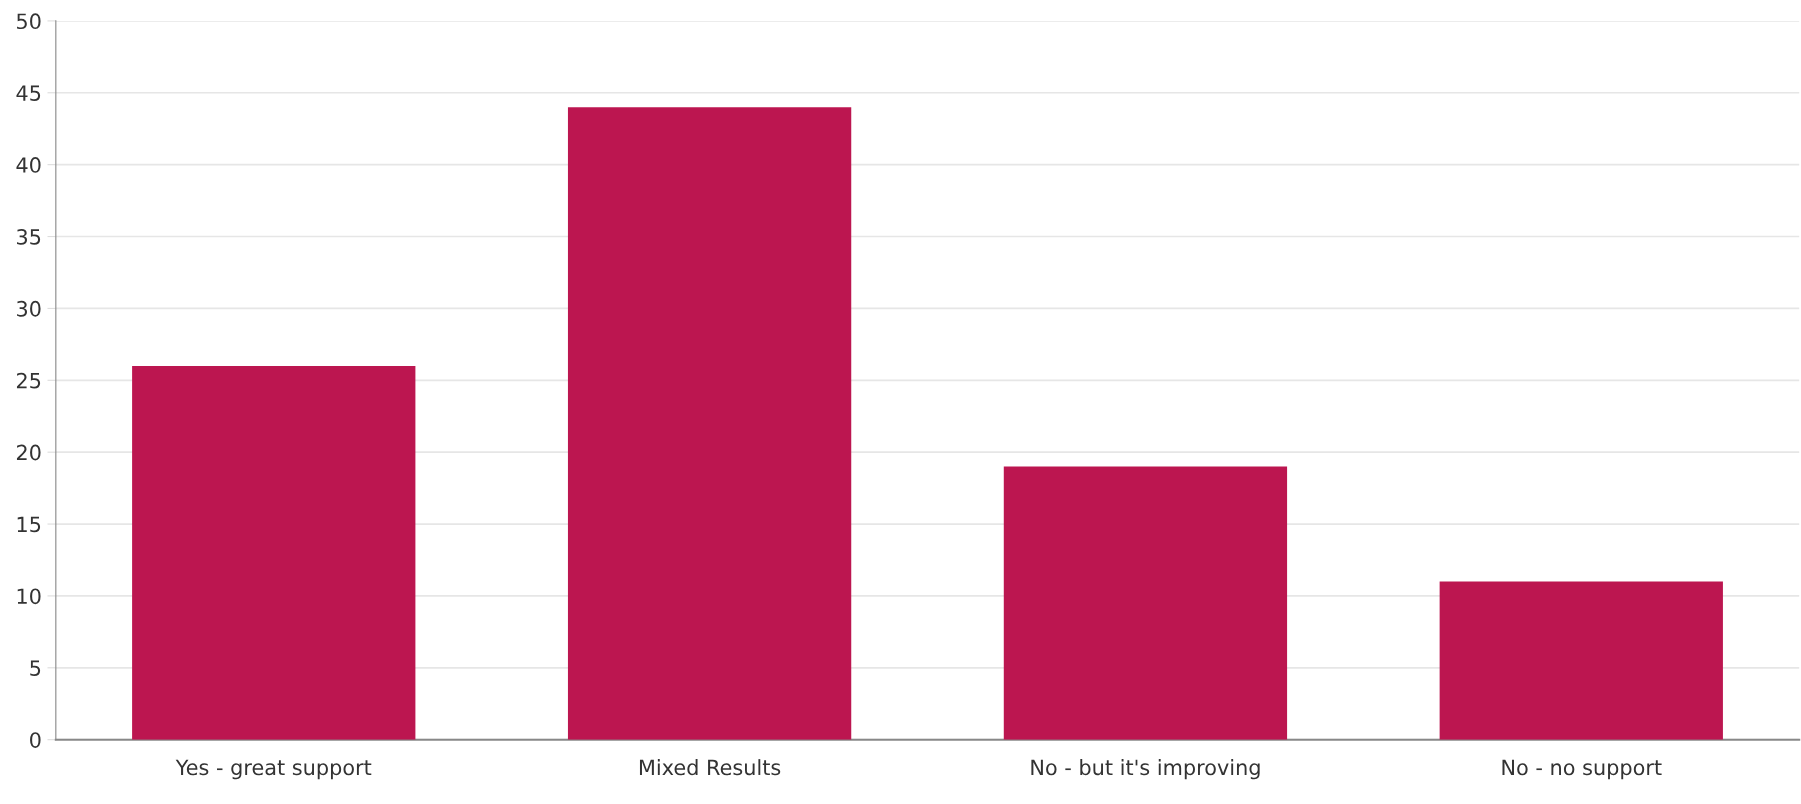 Image resolution: width=1801 pixels, height=804 pixels. I want to click on y-tick-label: 30, so click(29, 308).